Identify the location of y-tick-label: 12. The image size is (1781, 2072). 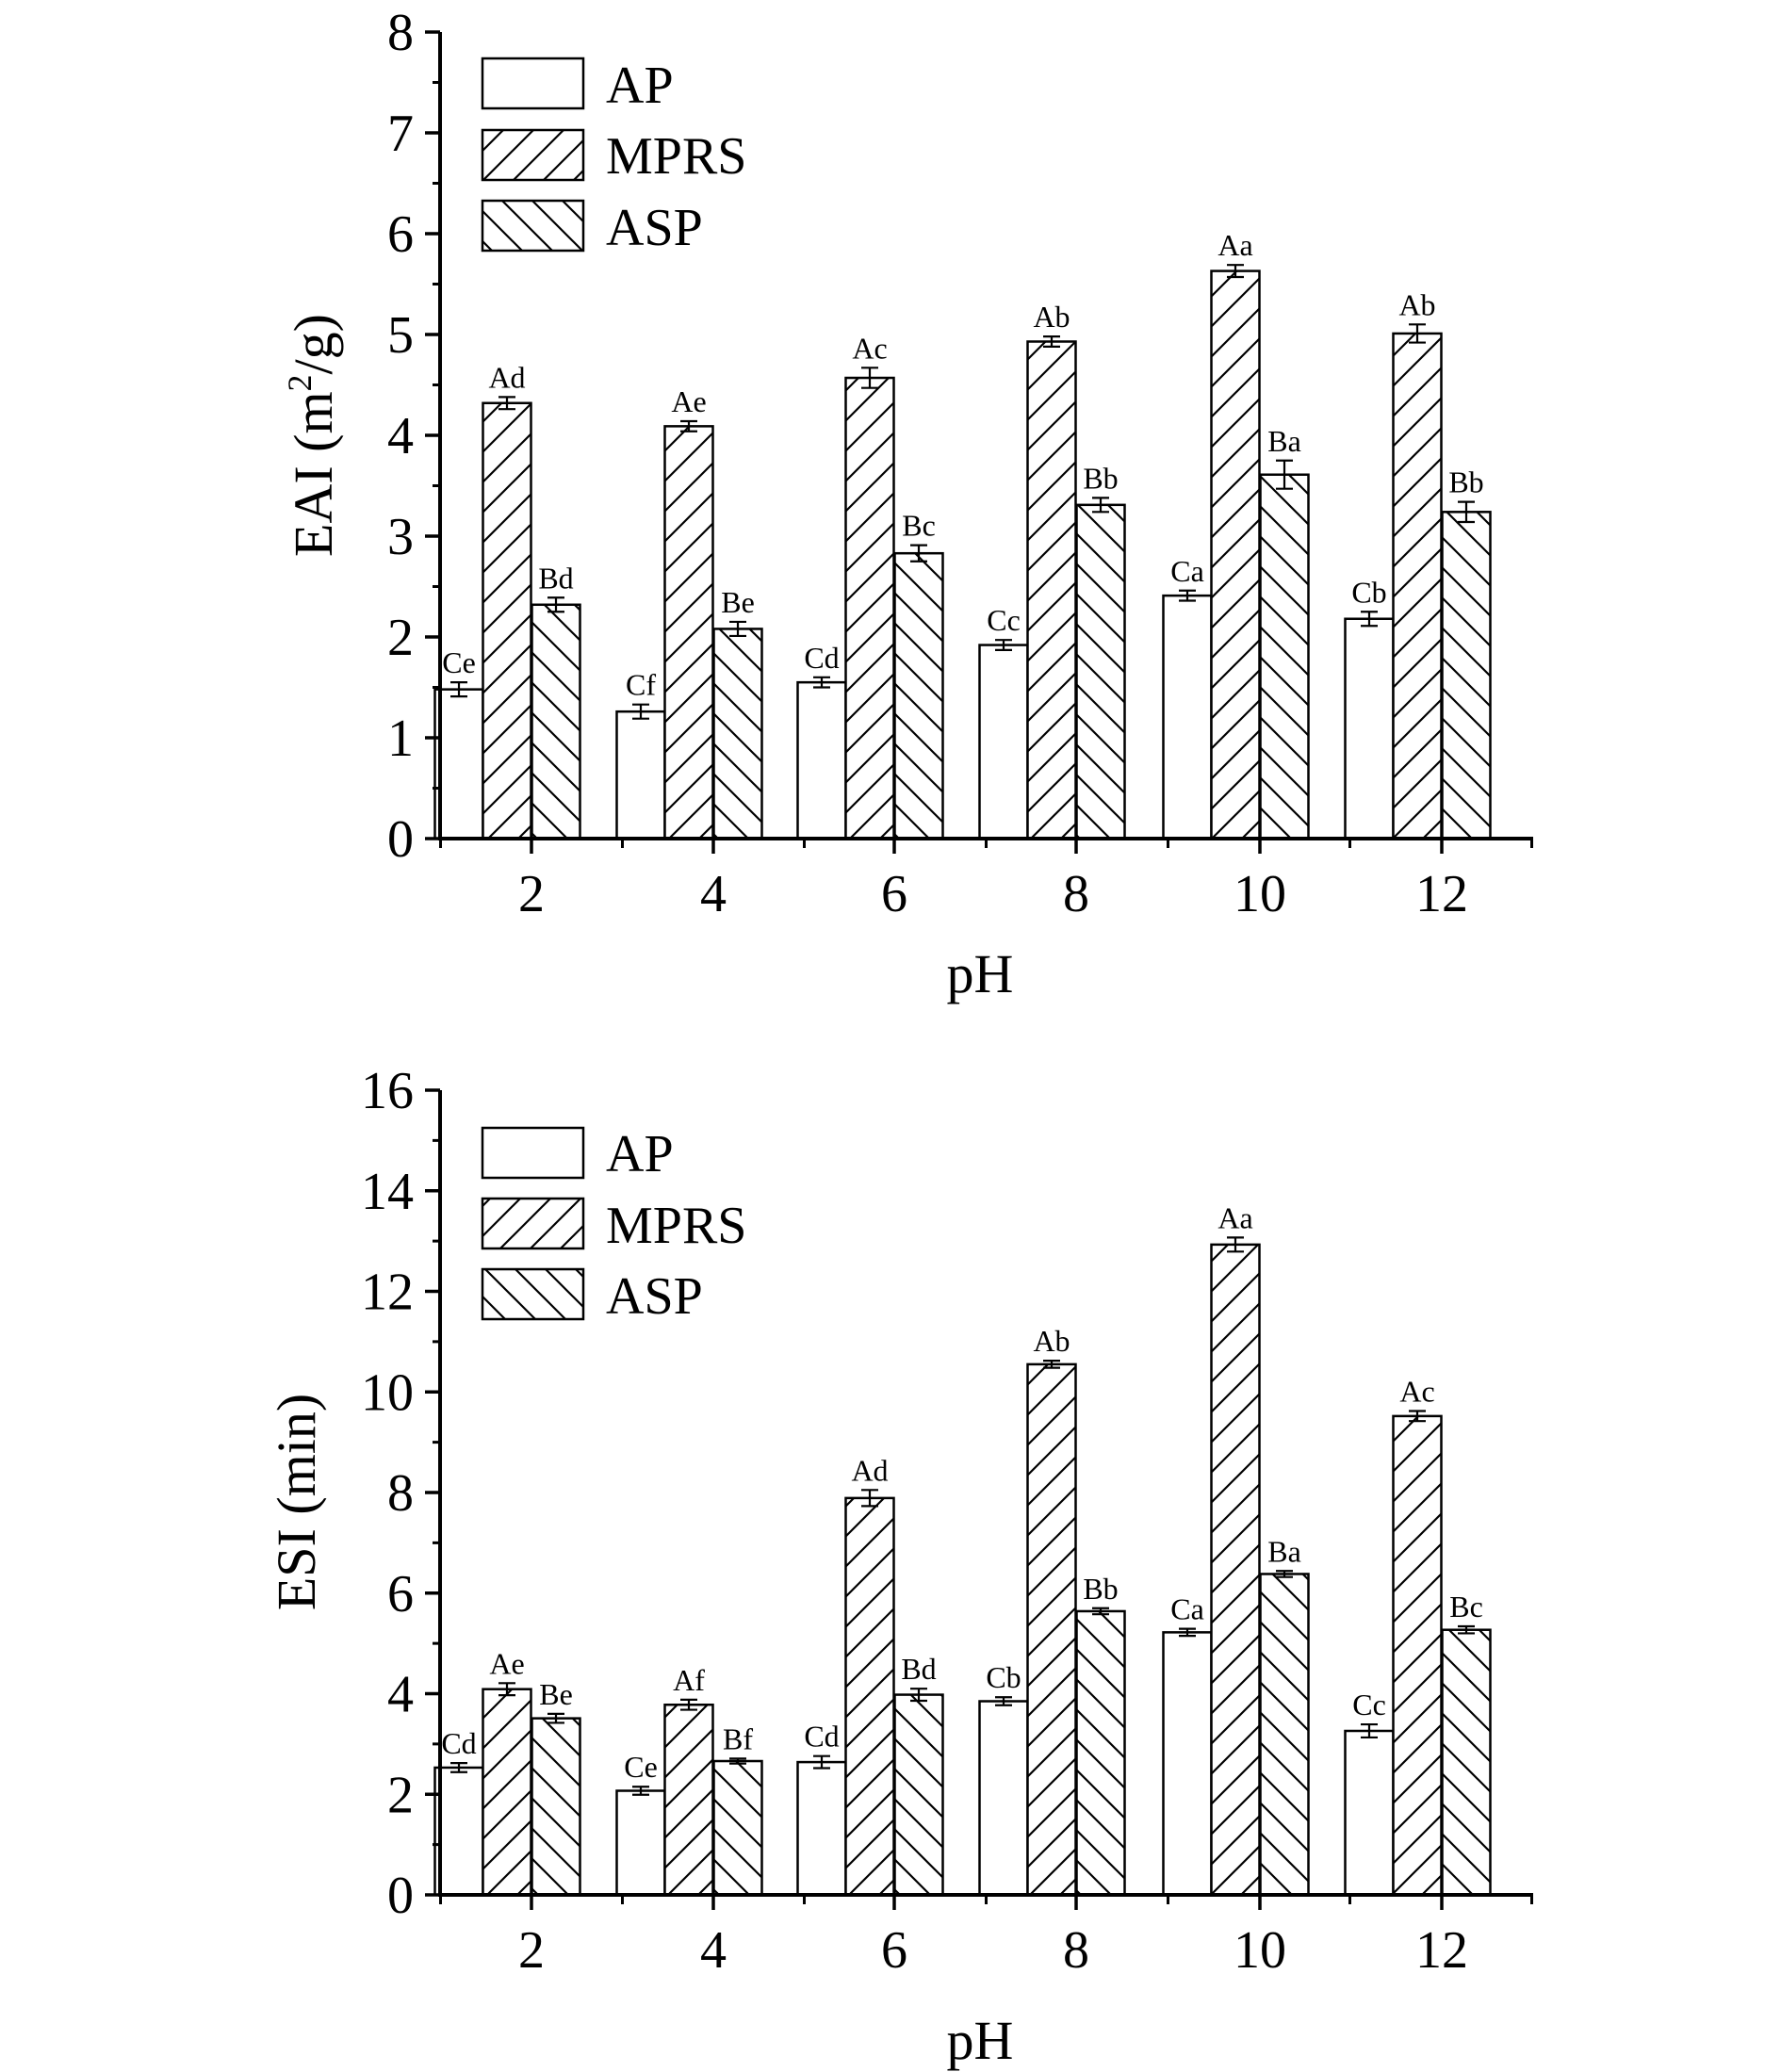
(387, 1293).